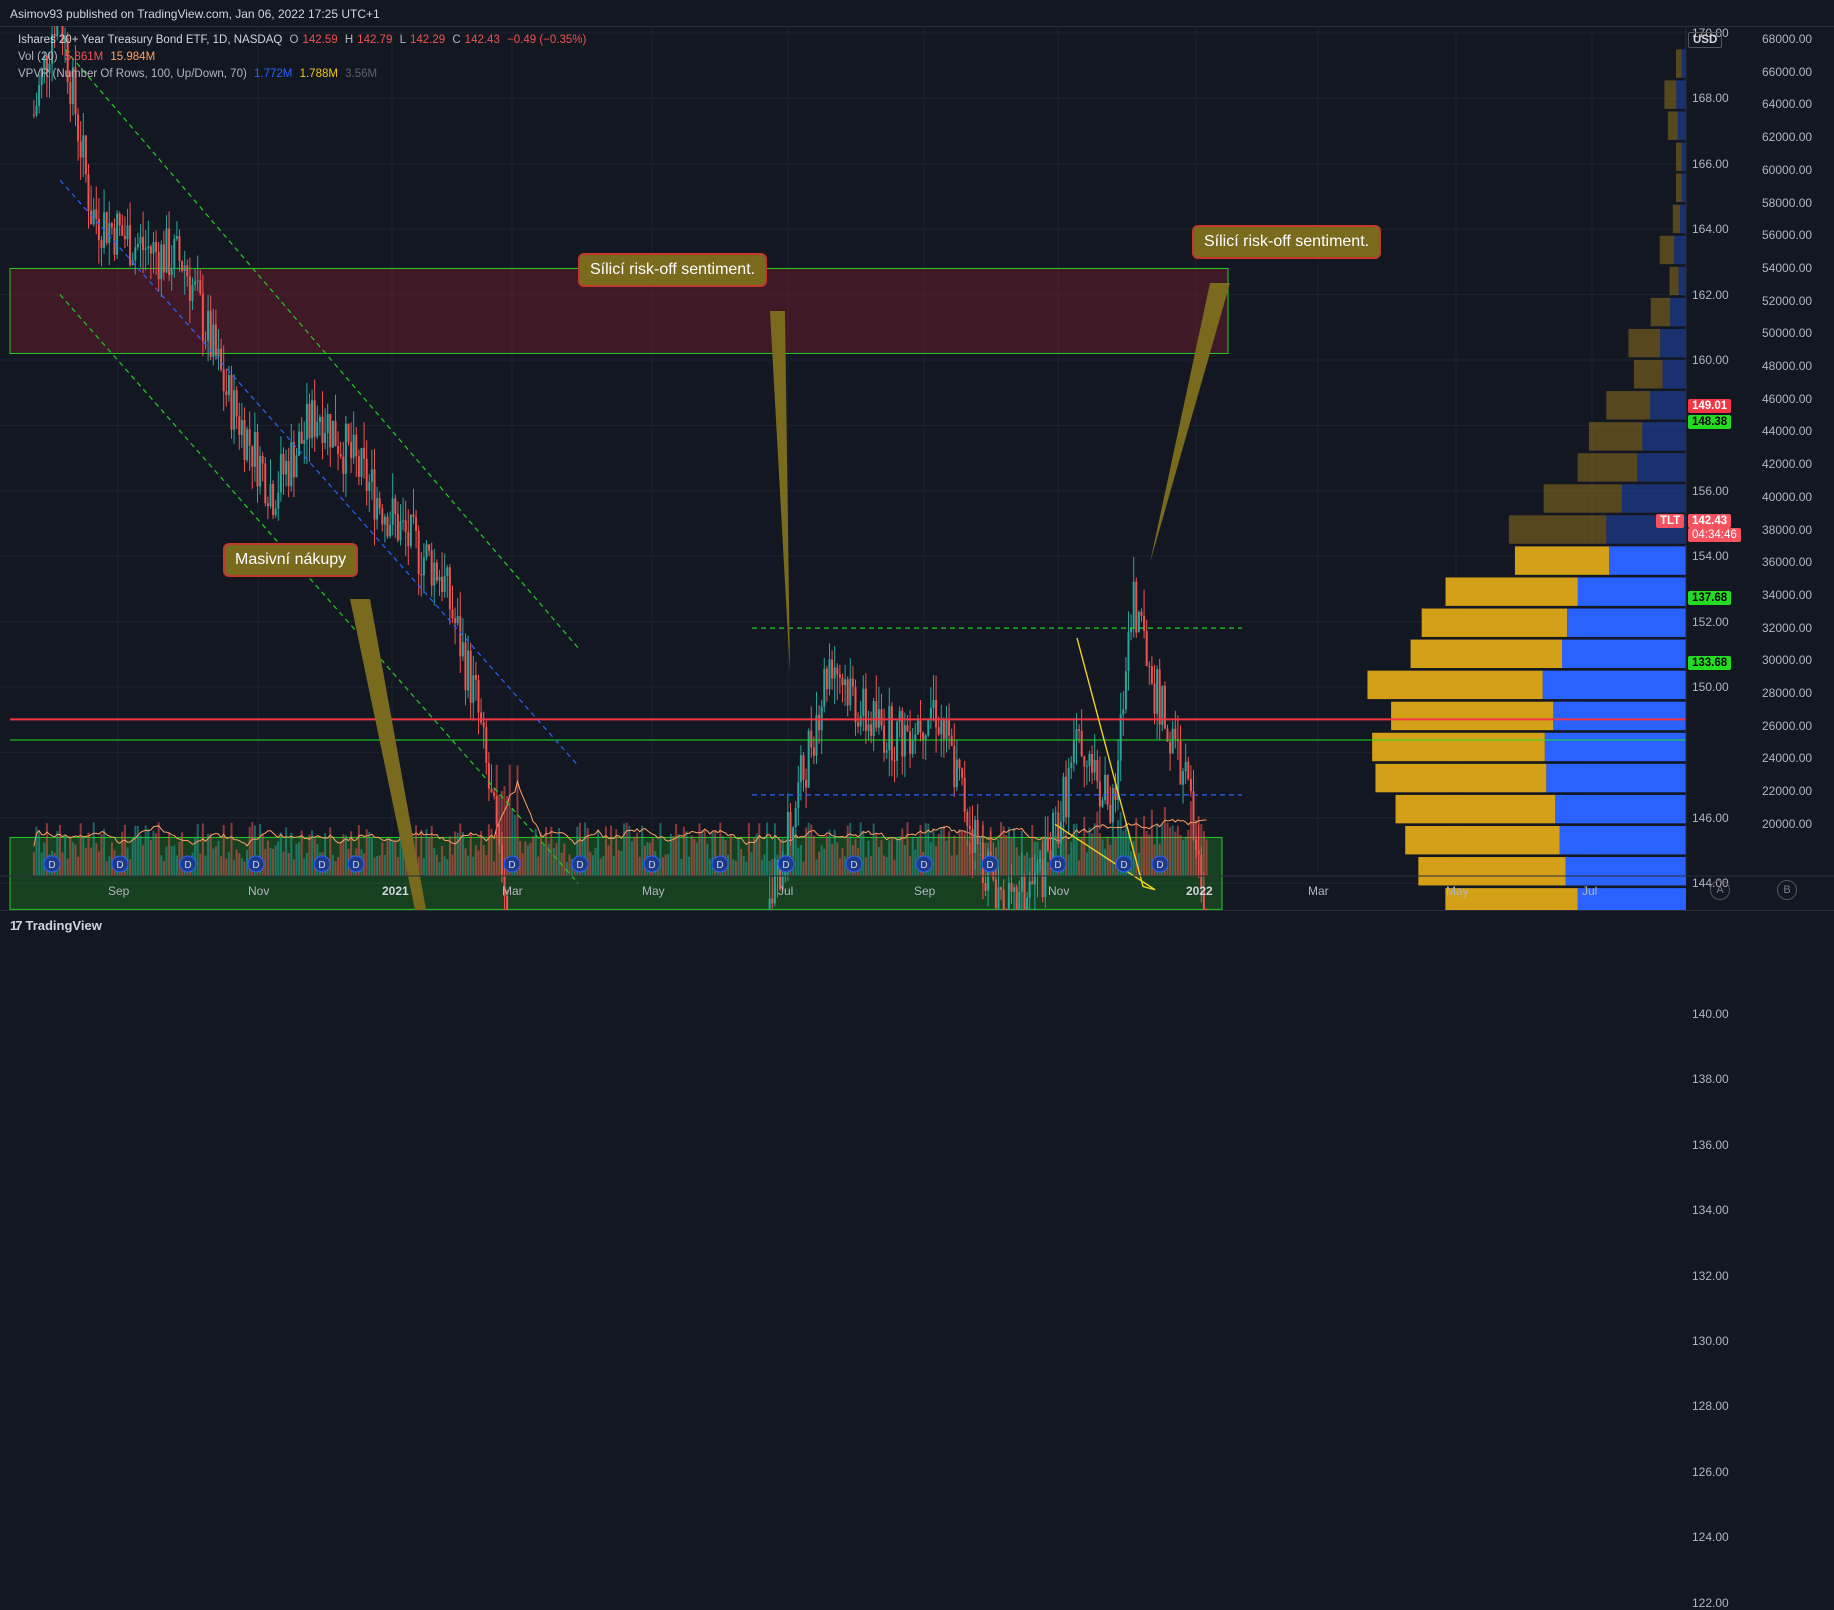  Describe the element at coordinates (1787, 791) in the screenshot. I see `volume-tick: 22000.00` at that location.